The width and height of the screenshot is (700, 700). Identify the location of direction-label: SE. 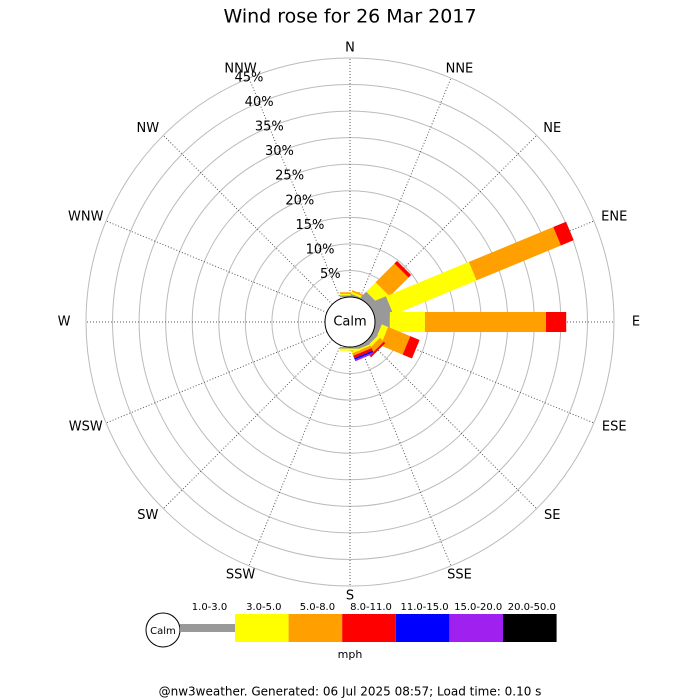
(552, 515).